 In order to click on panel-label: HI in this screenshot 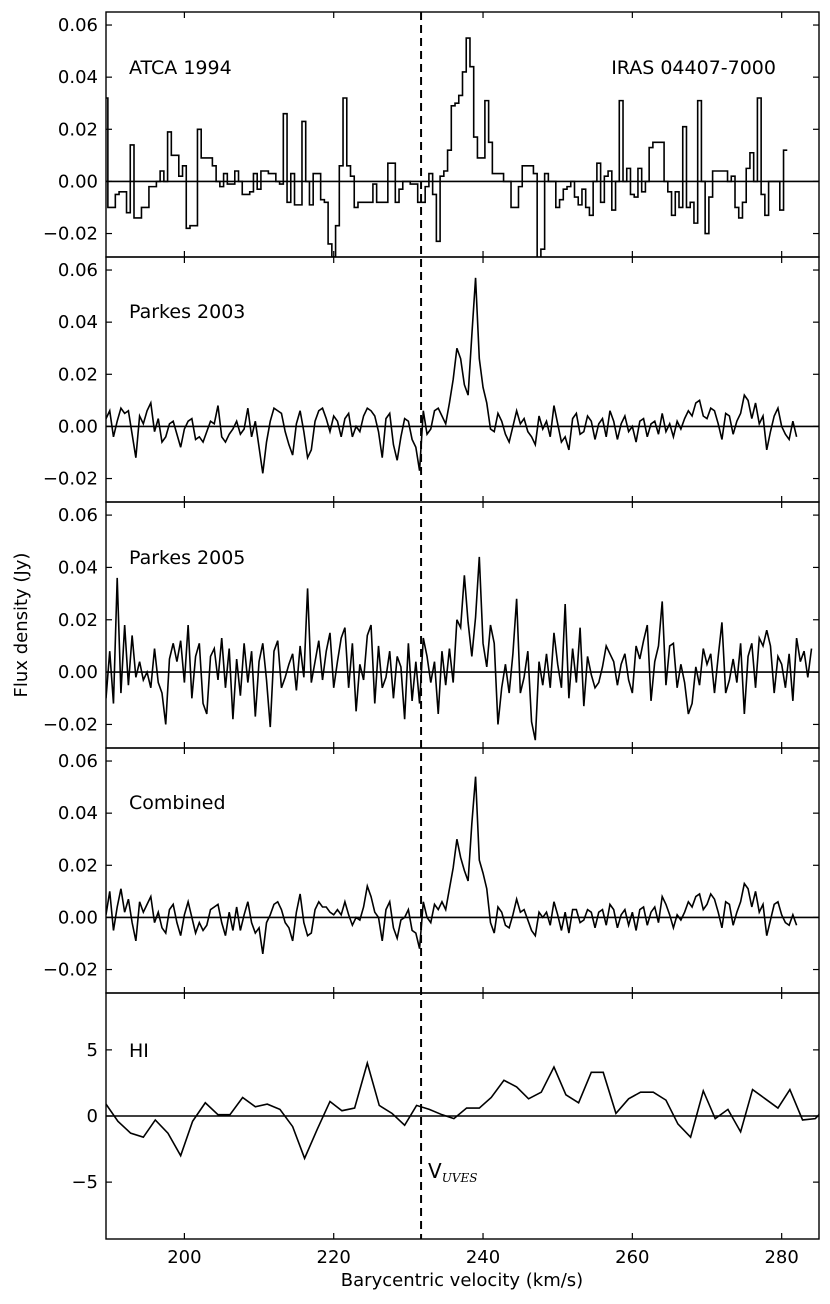, I will do `click(139, 1051)`.